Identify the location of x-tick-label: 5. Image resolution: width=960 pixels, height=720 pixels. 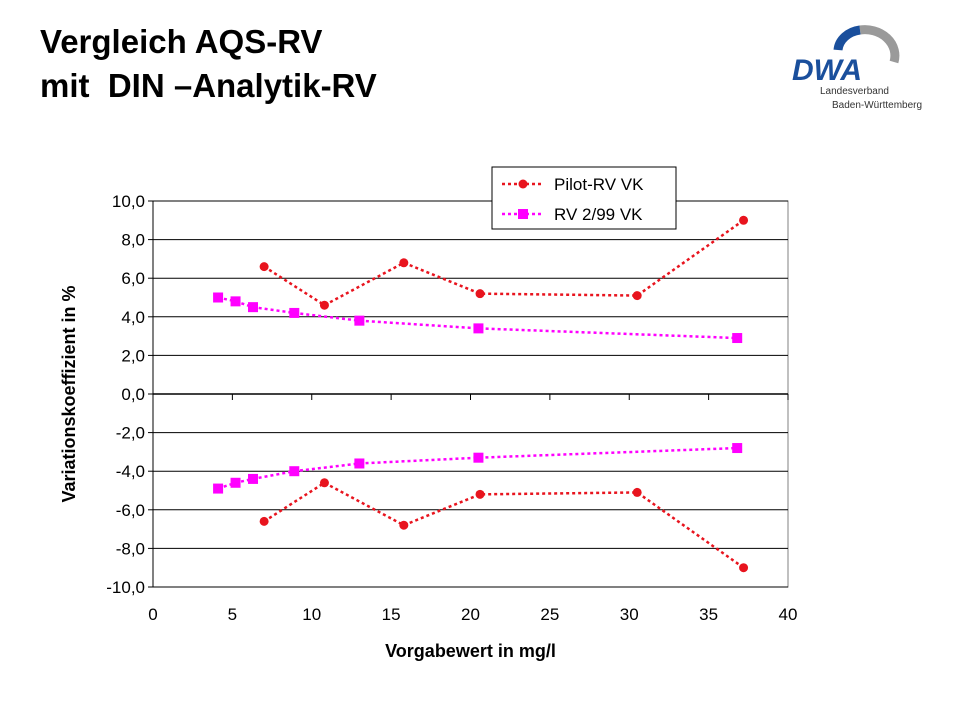
(232, 614).